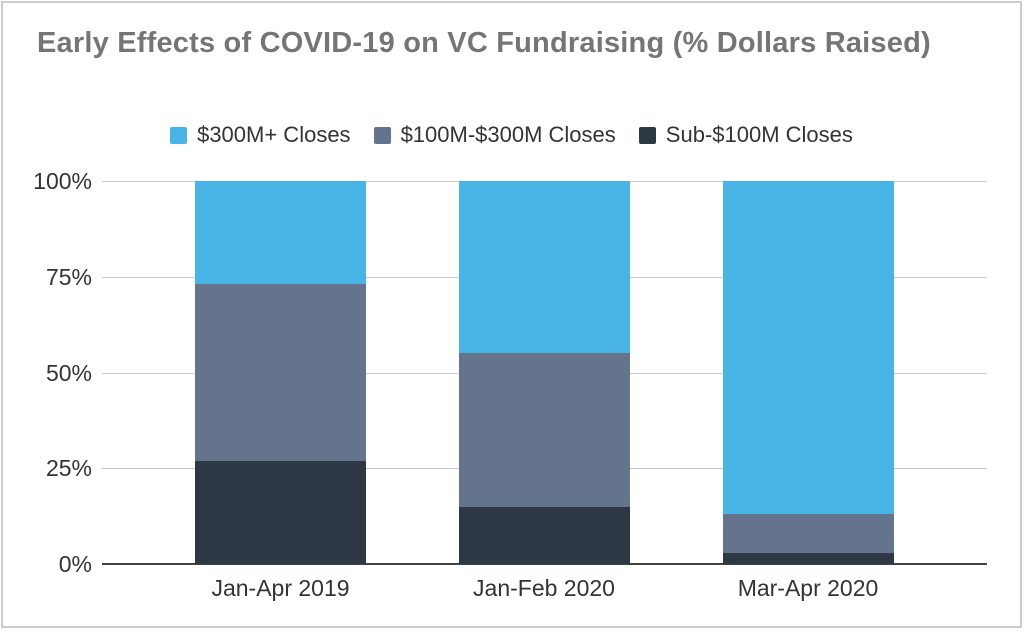  I want to click on y-axis-tick-label: 100%, so click(62, 181).